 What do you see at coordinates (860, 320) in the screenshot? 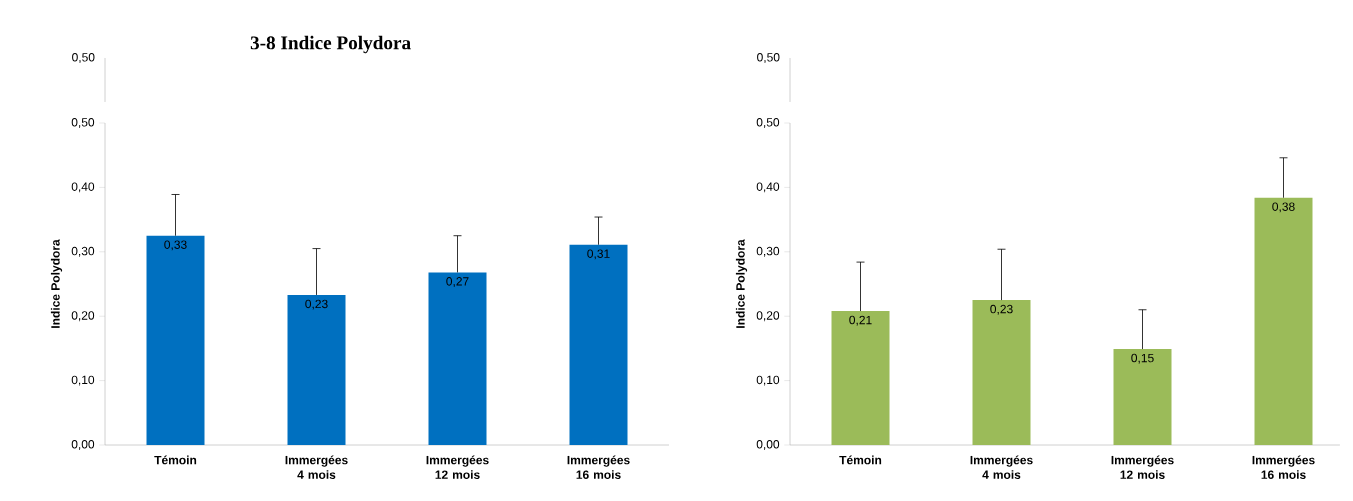
I see `data-label: 0,21` at bounding box center [860, 320].